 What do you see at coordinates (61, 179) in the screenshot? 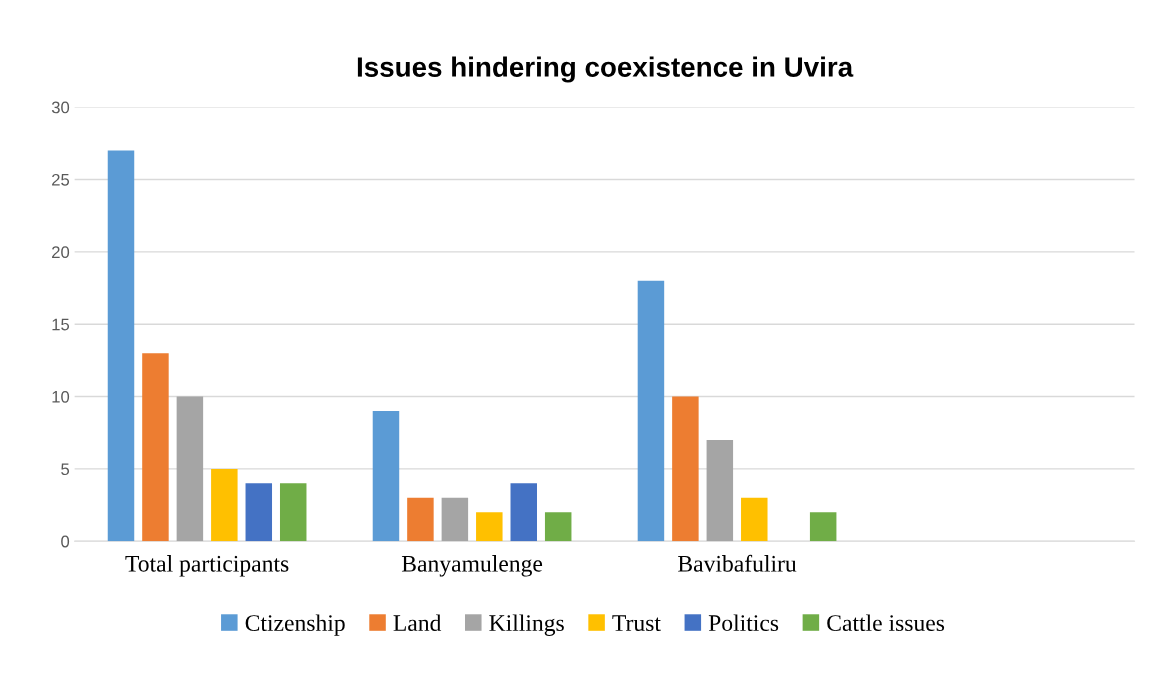
I see `y-tick-label: 25` at bounding box center [61, 179].